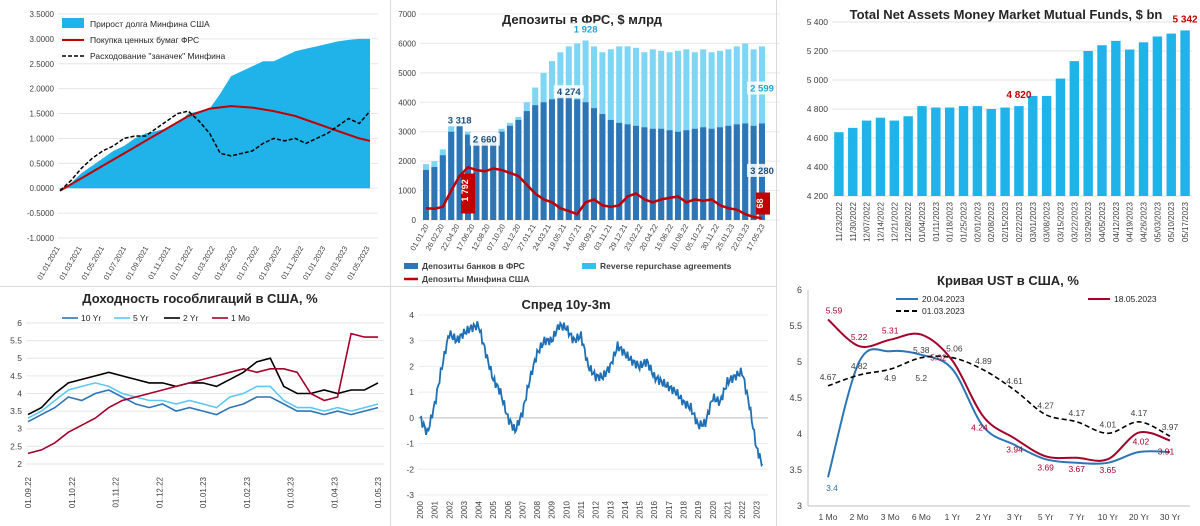 This screenshot has height=526, width=1200. What do you see at coordinates (818, 138) in the screenshot?
I see `y-tick-label: 4 600` at bounding box center [818, 138].